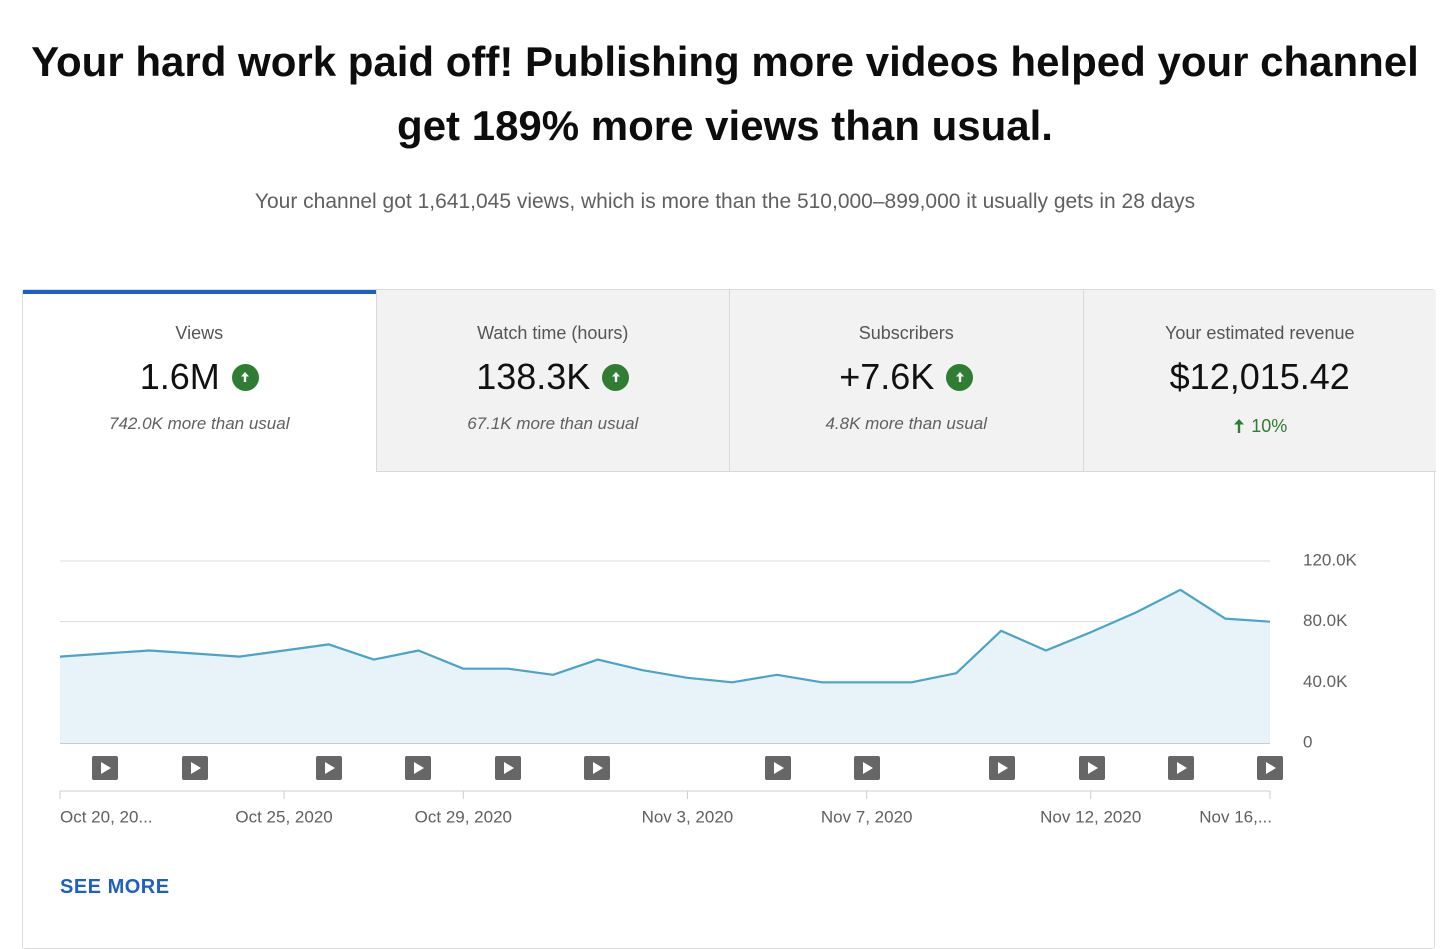  I want to click on tab-views: Views 1.6M 742.0K more than usual, so click(199, 381).